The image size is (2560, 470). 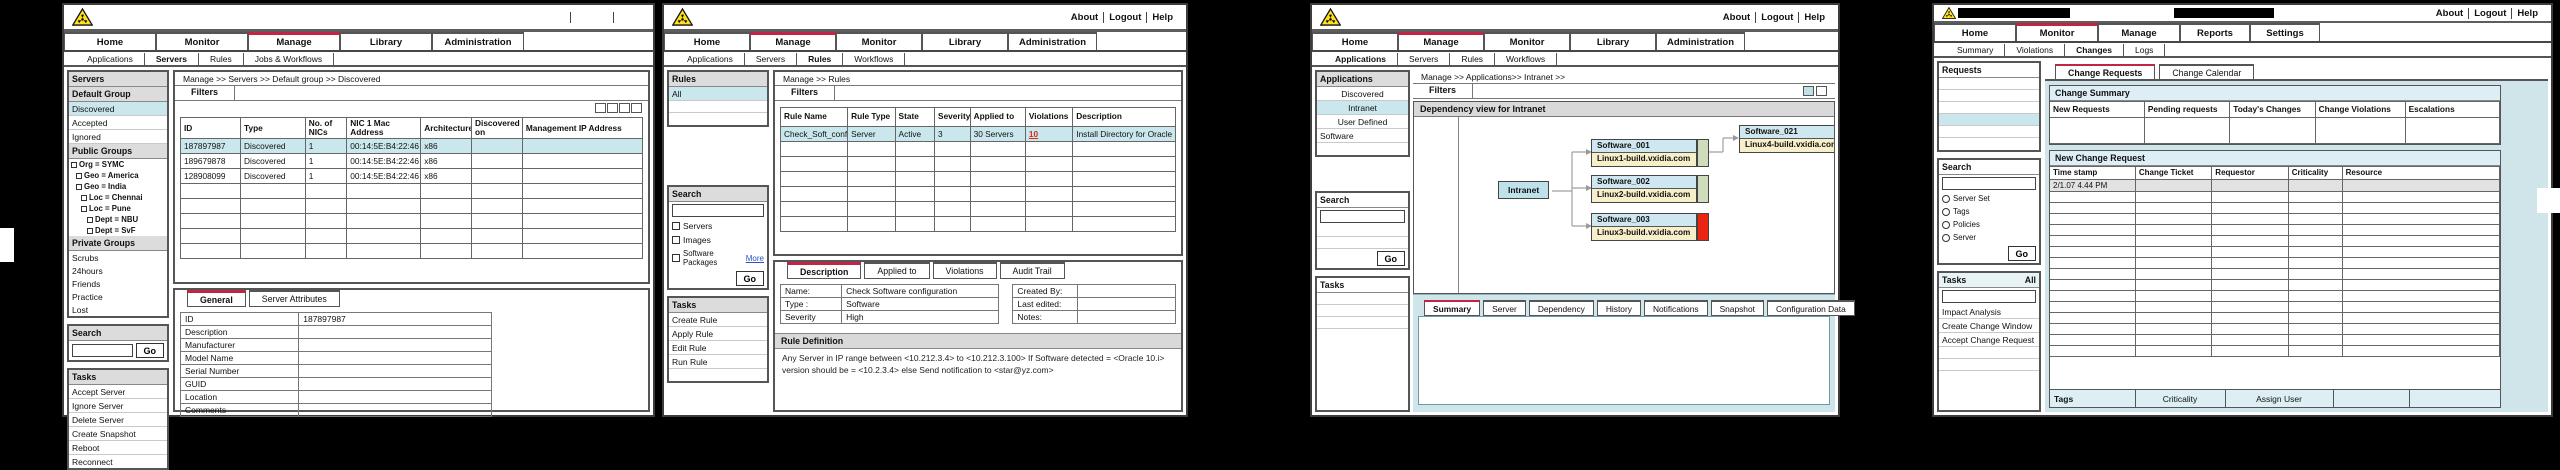 I want to click on summary-row, so click(x=2275, y=130).